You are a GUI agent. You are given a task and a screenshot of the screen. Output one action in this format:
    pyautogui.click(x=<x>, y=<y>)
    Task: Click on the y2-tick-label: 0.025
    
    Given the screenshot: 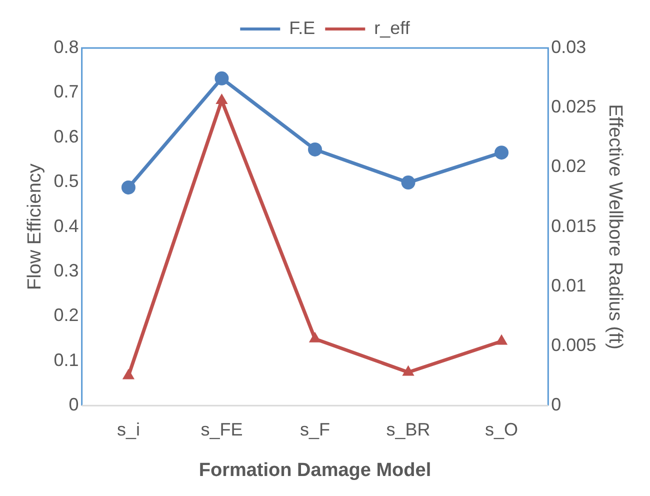 What is the action you would take?
    pyautogui.click(x=573, y=106)
    